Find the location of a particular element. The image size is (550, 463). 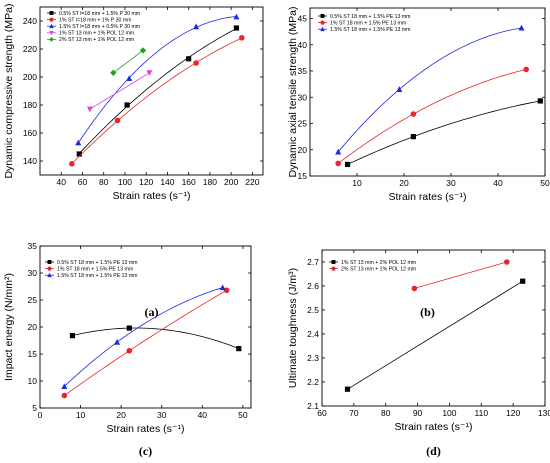

y-tick-label: 40 is located at coordinates (303, 45).